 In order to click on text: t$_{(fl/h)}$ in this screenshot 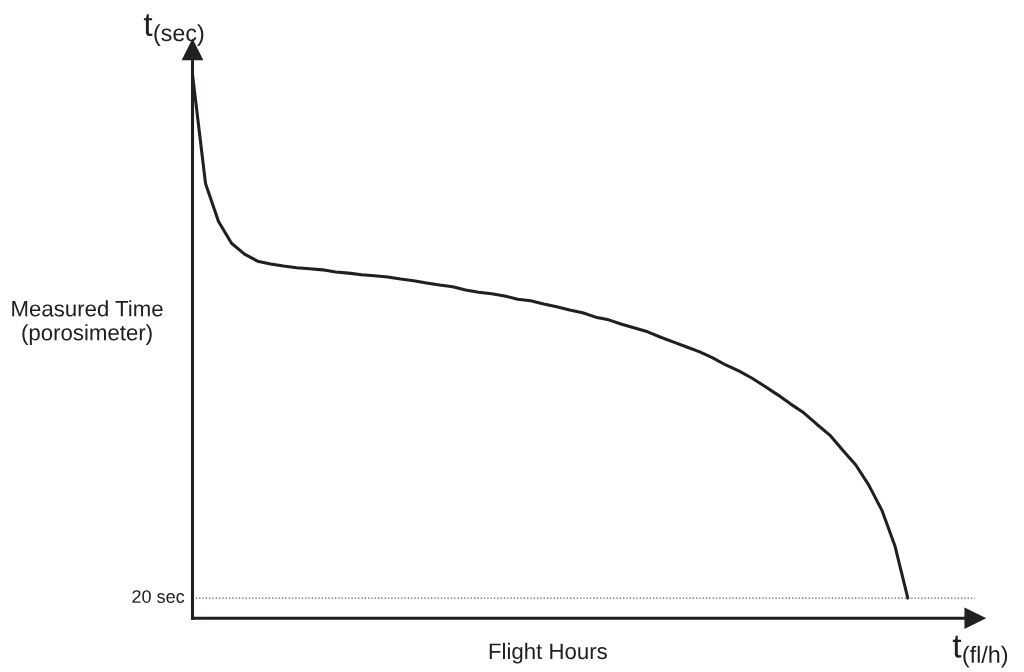, I will do `click(980, 651)`.